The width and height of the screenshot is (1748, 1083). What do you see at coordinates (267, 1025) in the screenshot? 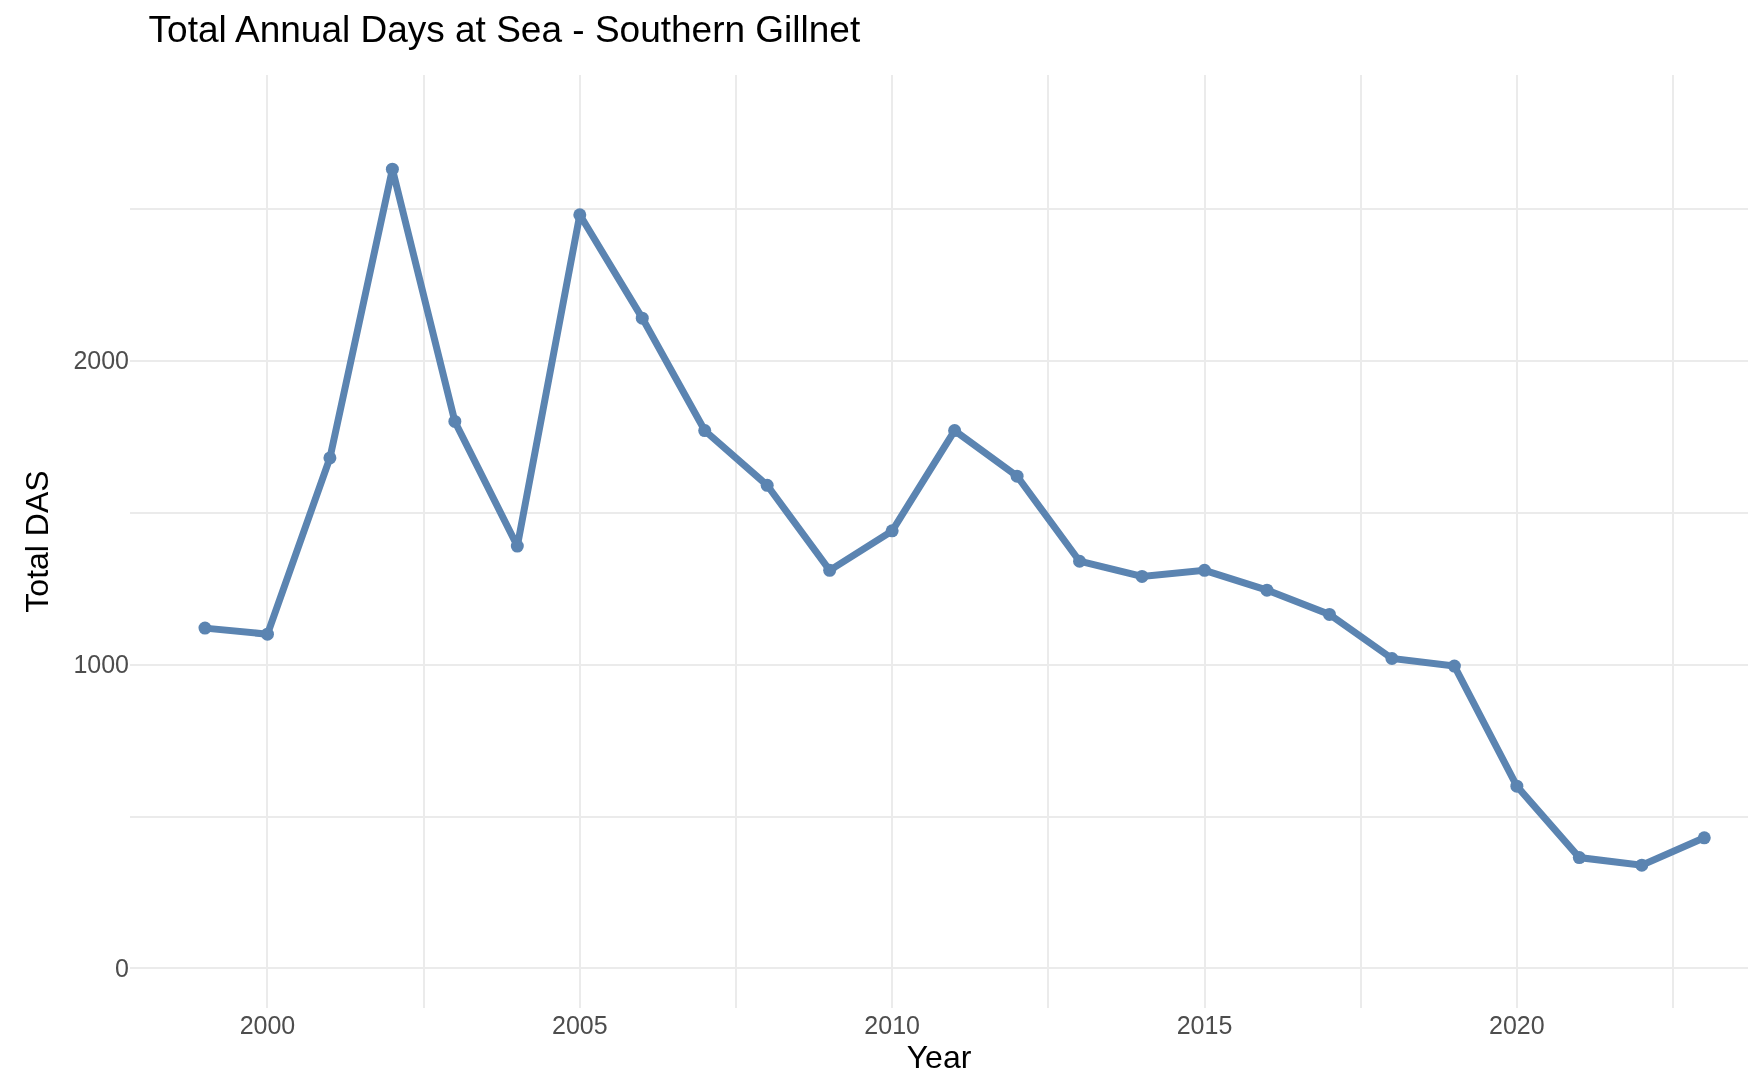
I see `x-tick-label: 2000` at bounding box center [267, 1025].